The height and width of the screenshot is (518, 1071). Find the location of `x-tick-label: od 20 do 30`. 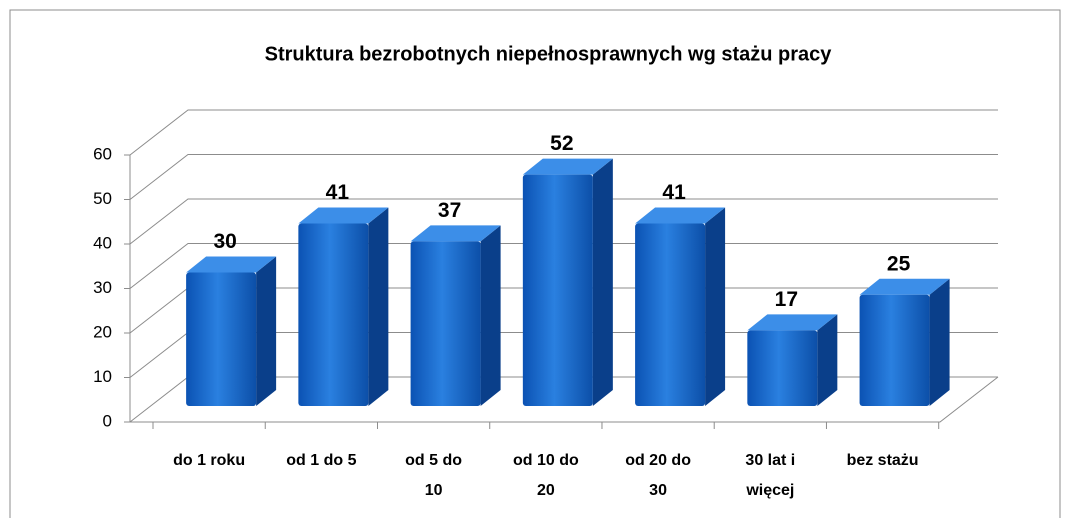

x-tick-label: od 20 do 30 is located at coordinates (658, 475).